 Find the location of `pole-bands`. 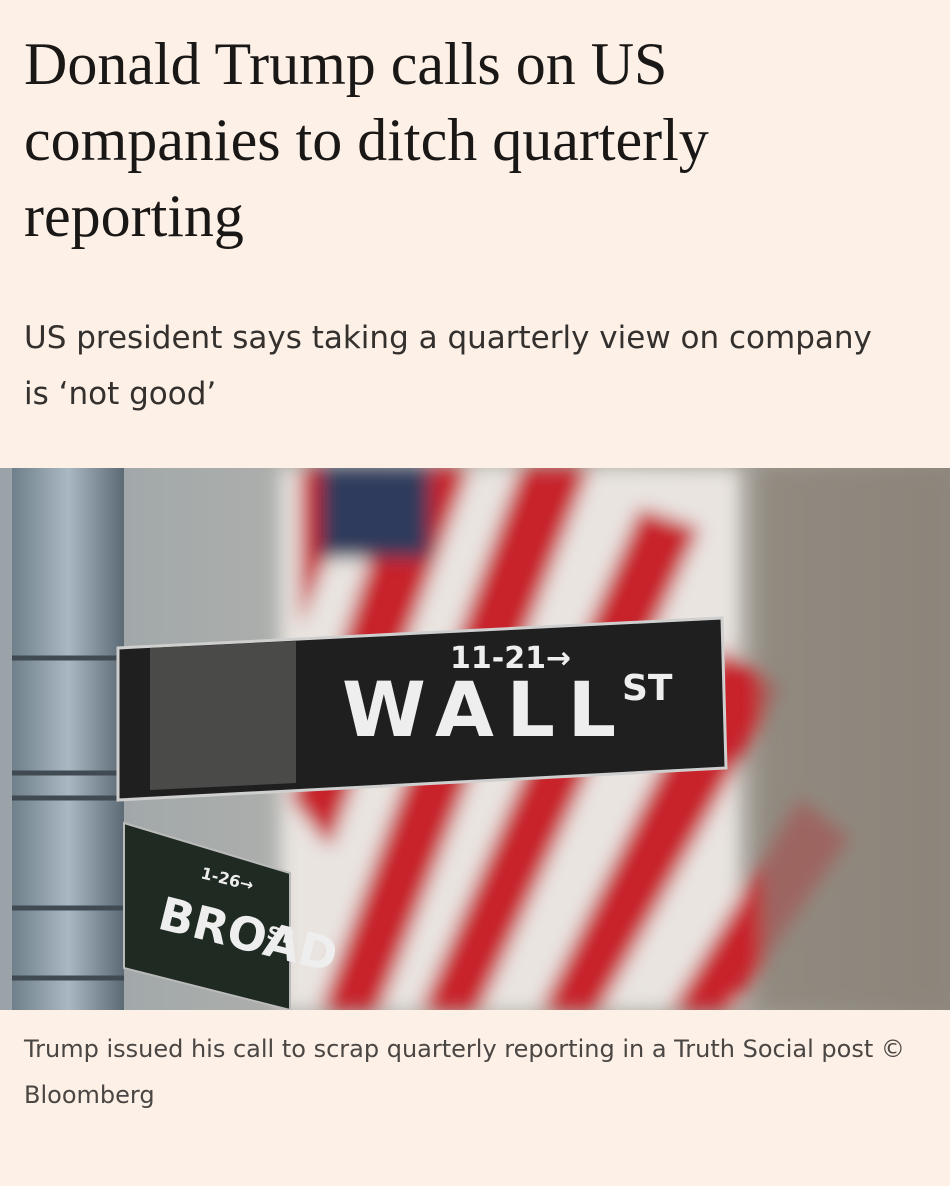

pole-bands is located at coordinates (68, 818).